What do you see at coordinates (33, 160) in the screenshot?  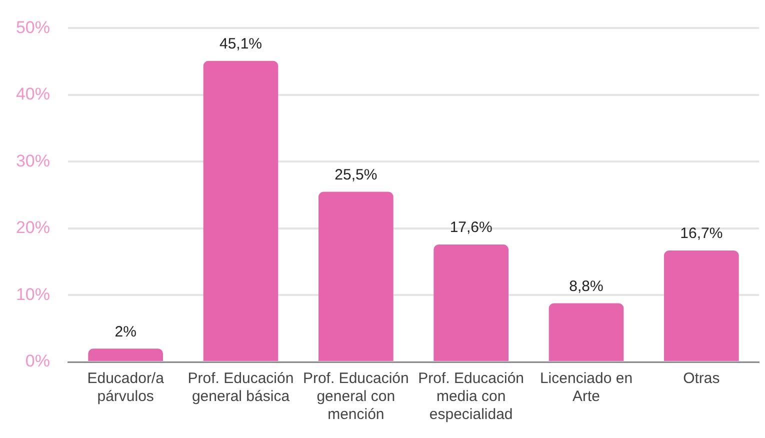 I see `y-tick-label: 30%` at bounding box center [33, 160].